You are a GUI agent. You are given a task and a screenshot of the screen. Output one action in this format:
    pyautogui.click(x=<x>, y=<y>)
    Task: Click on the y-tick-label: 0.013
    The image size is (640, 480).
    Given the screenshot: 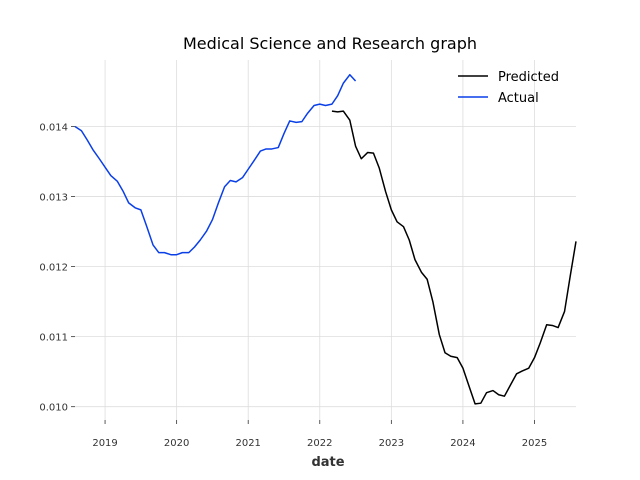 What is the action you would take?
    pyautogui.click(x=53, y=198)
    